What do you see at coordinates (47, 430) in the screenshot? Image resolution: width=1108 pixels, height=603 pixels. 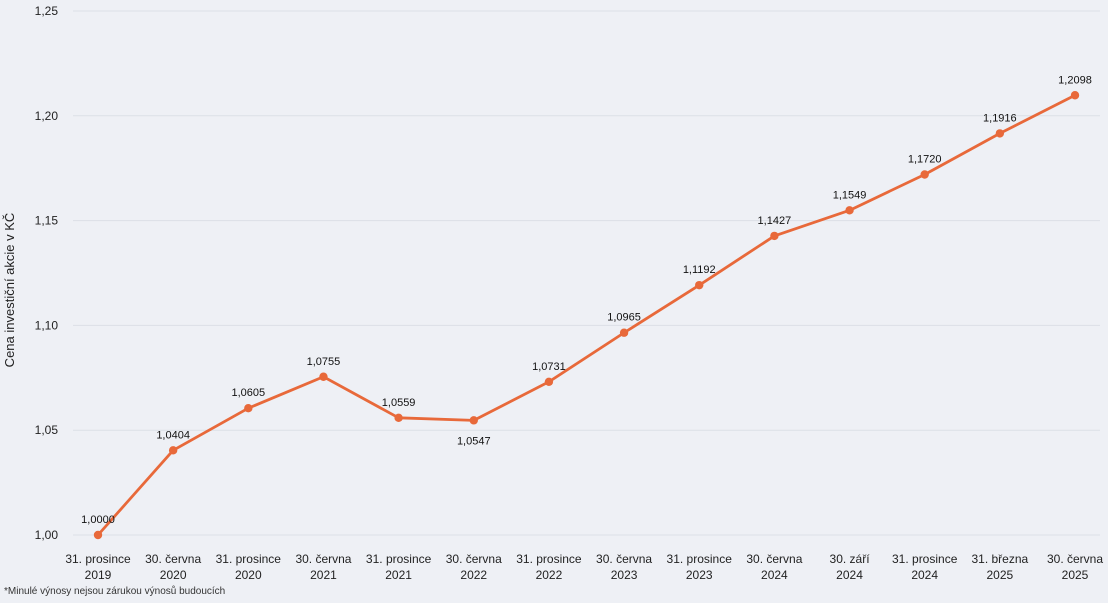 I see `y-tick-label: 1,05` at bounding box center [47, 430].